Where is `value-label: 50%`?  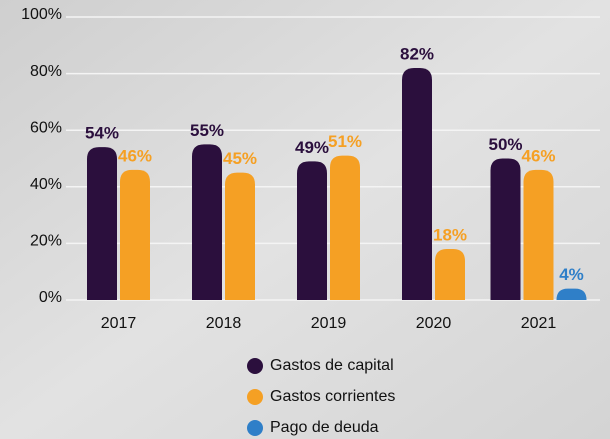
value-label: 50% is located at coordinates (505, 144).